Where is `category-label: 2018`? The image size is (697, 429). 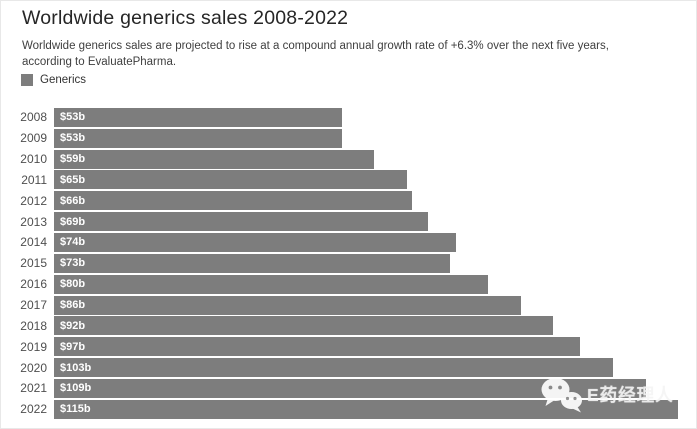 category-label: 2018 is located at coordinates (33, 325).